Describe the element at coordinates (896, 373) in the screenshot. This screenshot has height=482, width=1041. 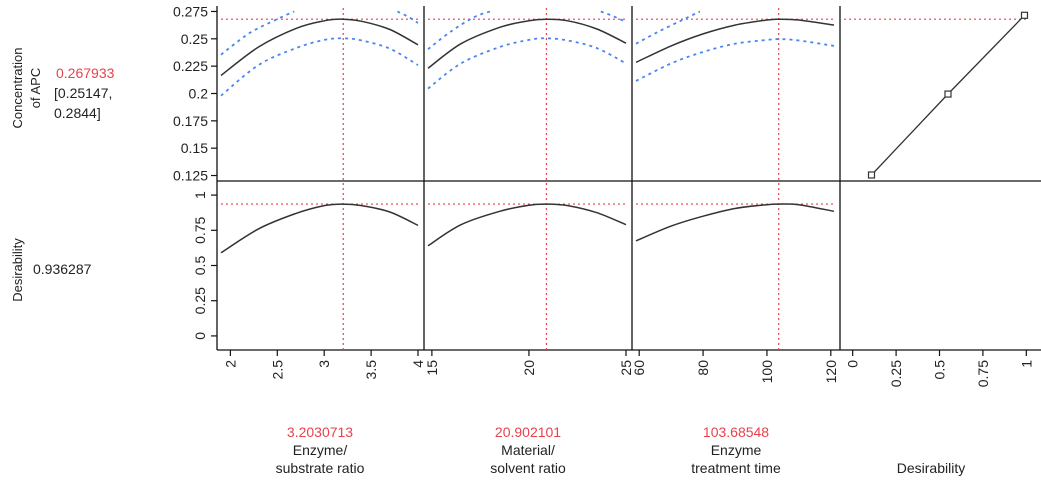
I see `desirability-function-x-tick-label-1: 0.25` at that location.